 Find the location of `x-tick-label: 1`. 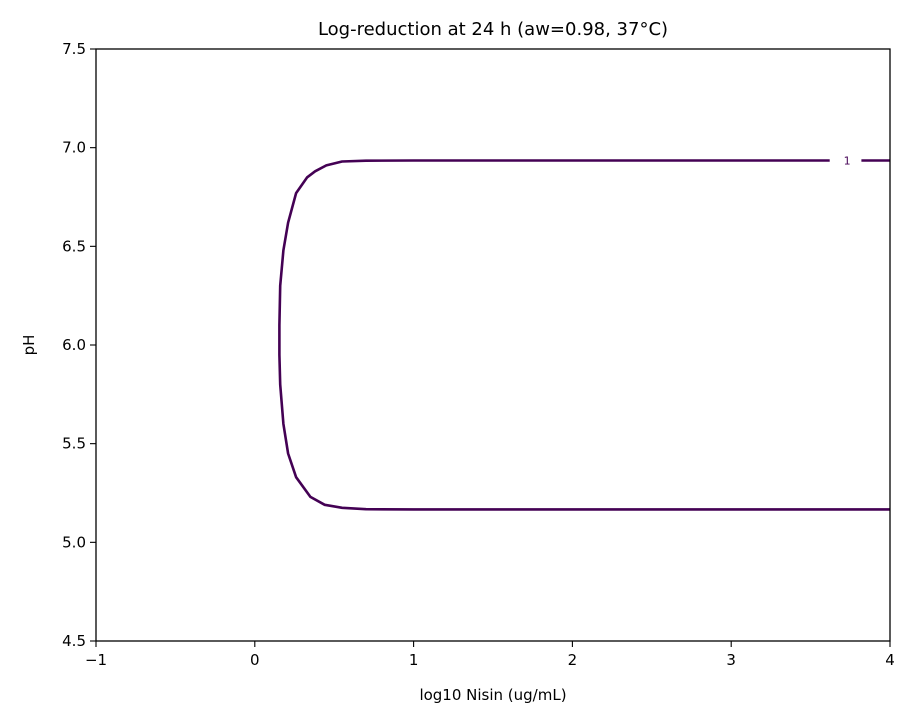

x-tick-label: 1 is located at coordinates (414, 660).